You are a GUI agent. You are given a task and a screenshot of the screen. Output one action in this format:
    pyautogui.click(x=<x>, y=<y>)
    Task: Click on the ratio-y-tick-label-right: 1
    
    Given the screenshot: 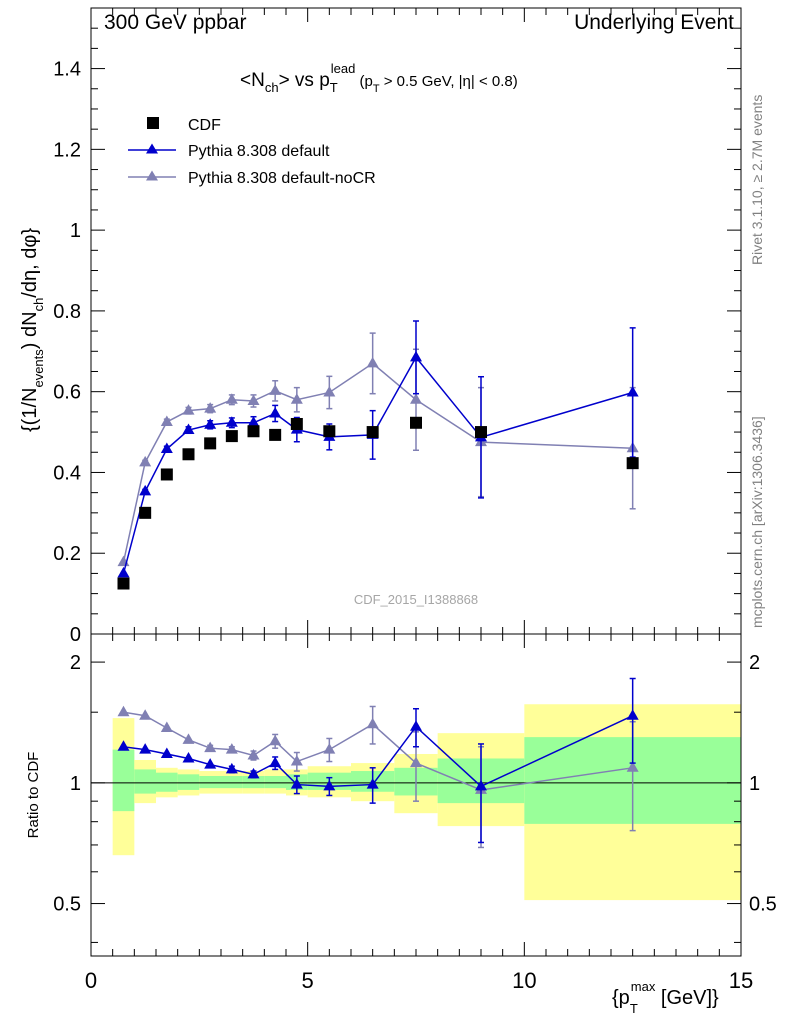 What is the action you would take?
    pyautogui.click(x=754, y=784)
    